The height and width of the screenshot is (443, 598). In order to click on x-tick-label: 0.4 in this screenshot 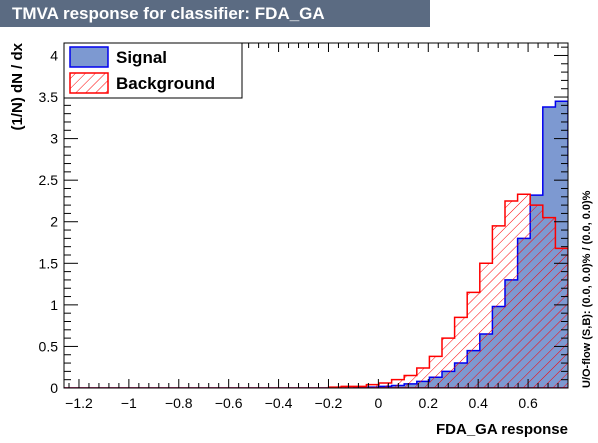, I will do `click(478, 403)`.